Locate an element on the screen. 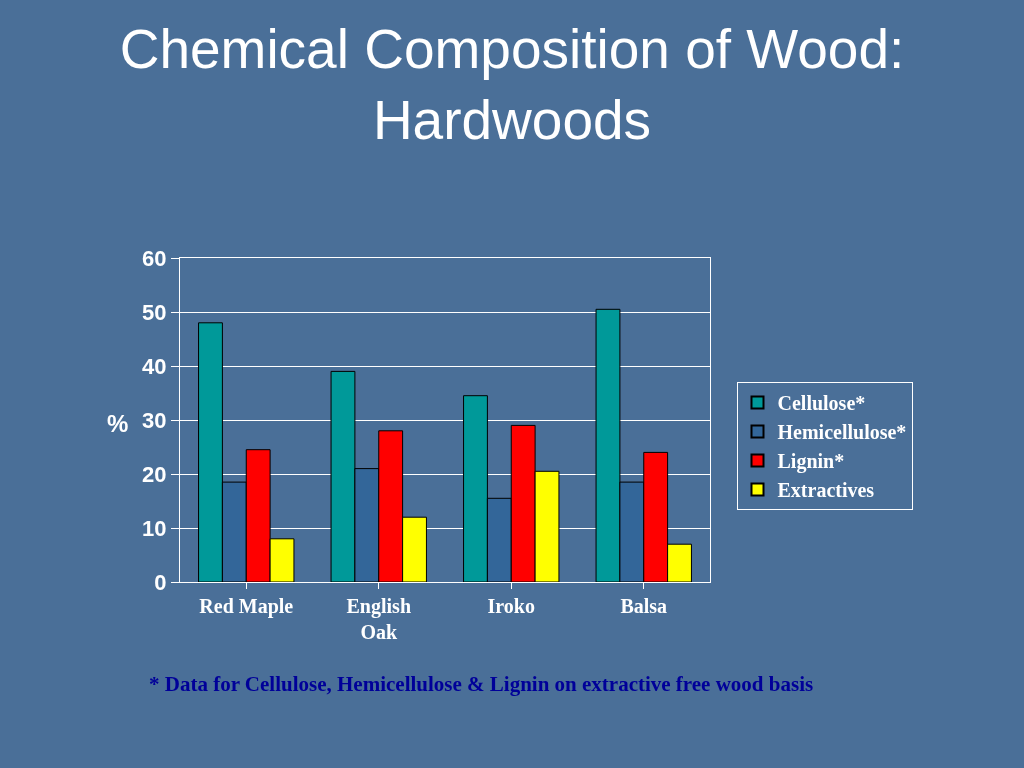 This screenshot has height=768, width=1024. y-tick-label: 0 is located at coordinates (160, 582).